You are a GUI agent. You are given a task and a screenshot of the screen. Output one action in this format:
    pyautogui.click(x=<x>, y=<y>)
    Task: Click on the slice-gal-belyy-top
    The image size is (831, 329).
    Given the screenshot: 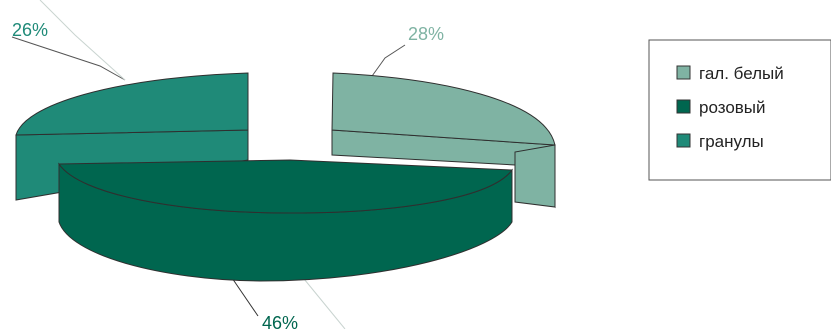 What is the action you would take?
    pyautogui.click(x=443, y=109)
    